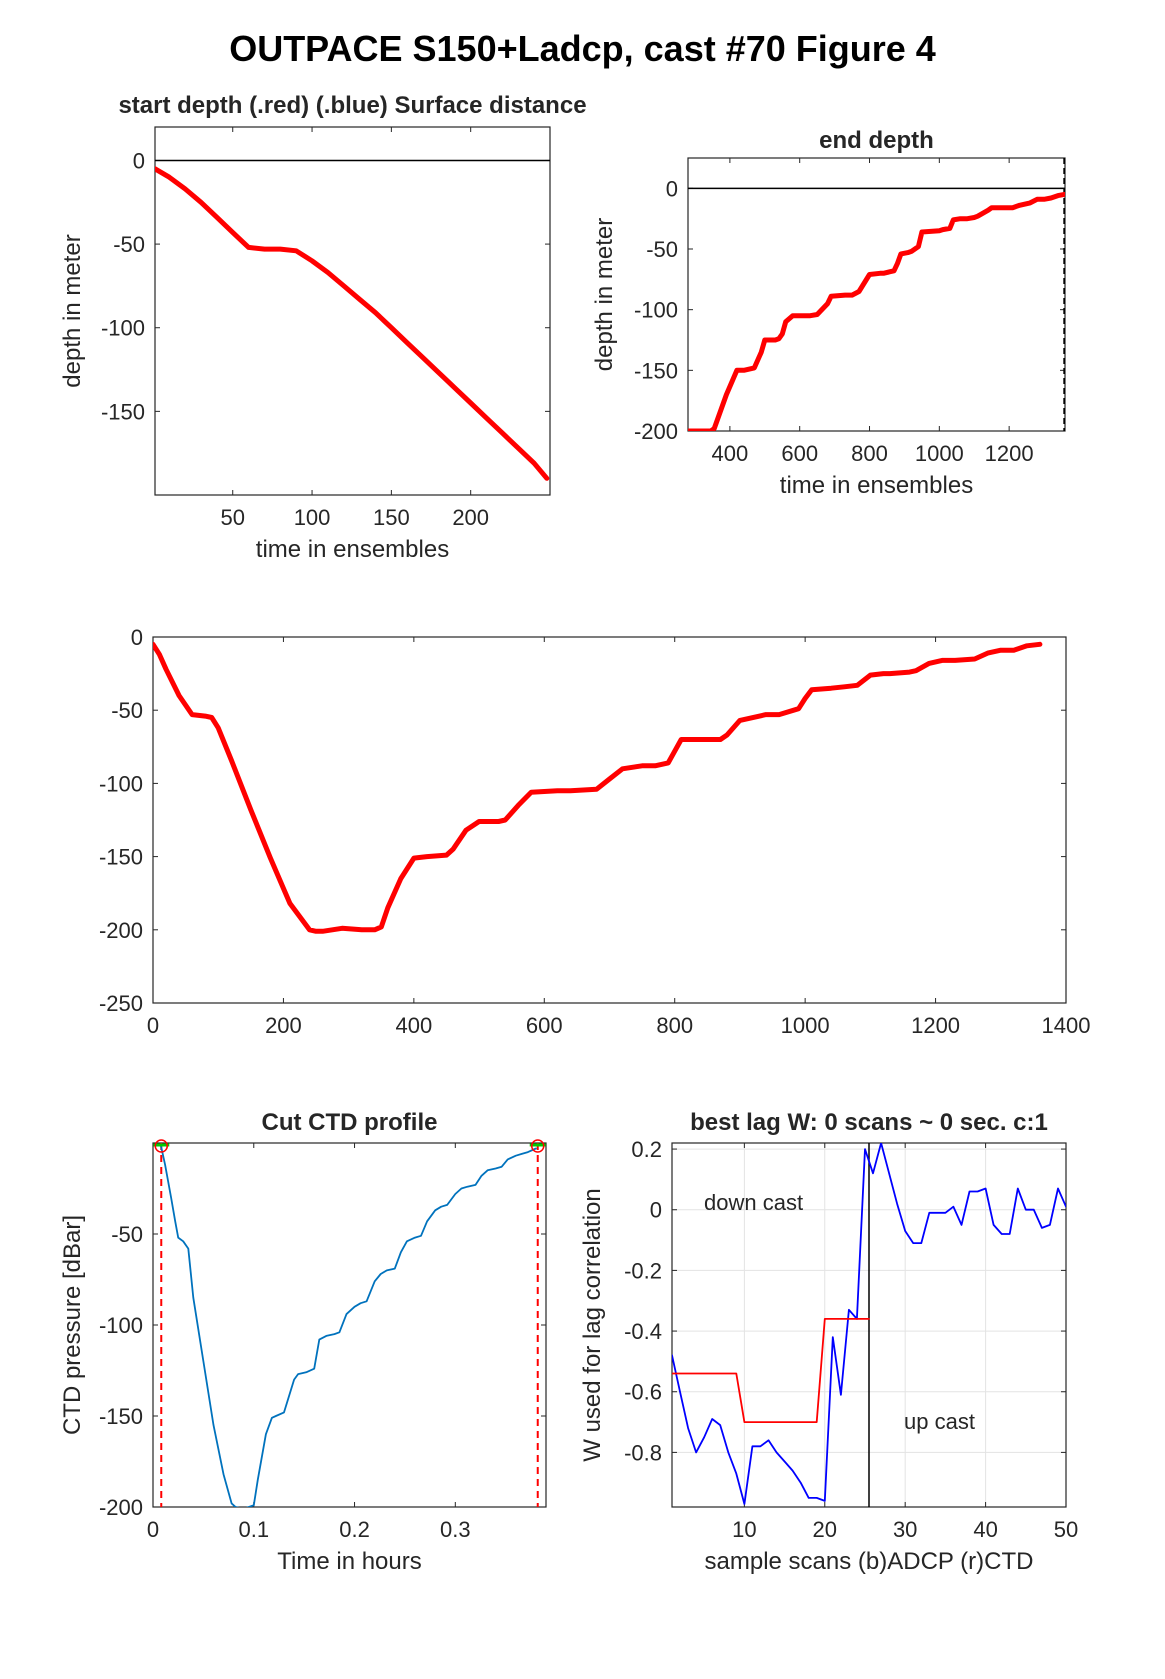  I want to click on y-axis-label: CTD pressure [dBar], so click(72, 1325).